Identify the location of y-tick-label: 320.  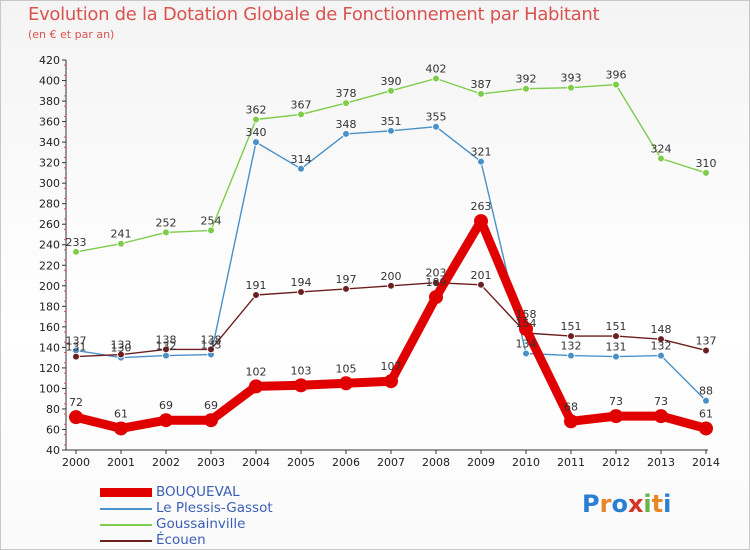
(49, 163).